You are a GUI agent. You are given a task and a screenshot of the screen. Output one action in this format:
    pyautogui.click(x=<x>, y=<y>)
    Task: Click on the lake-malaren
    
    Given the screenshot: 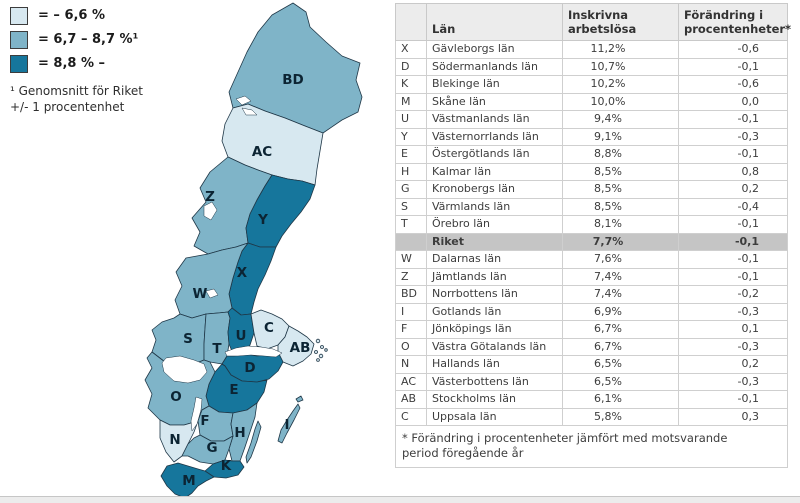 What is the action you would take?
    pyautogui.click(x=253, y=351)
    